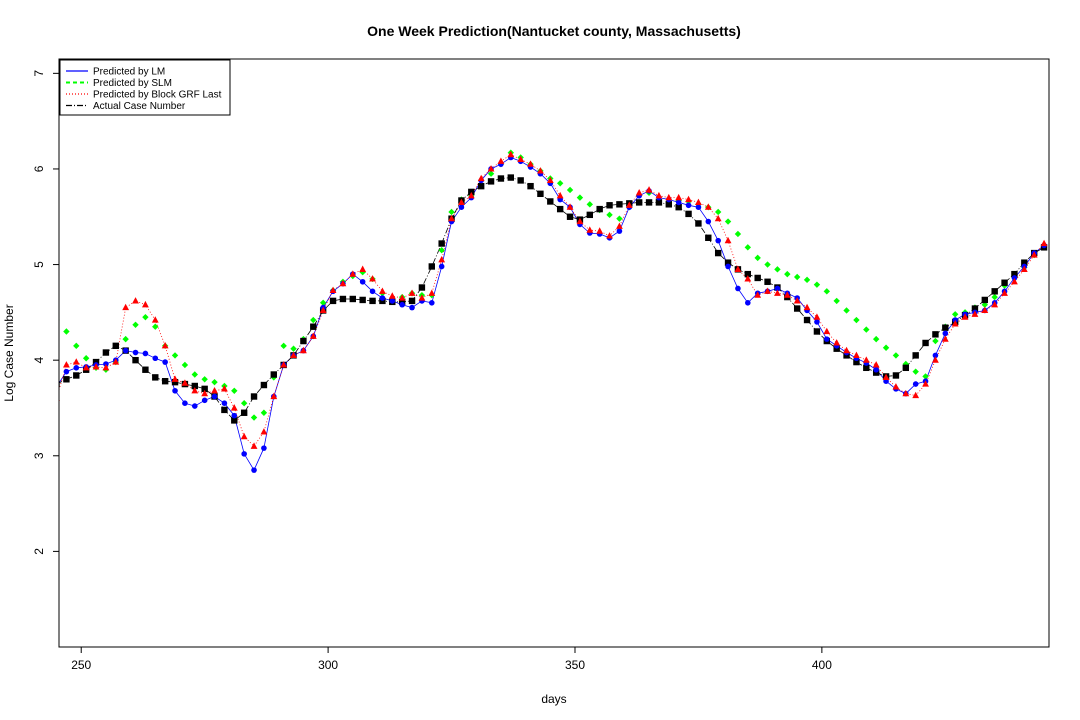  I want to click on y-tick-label: 2, so click(39, 551).